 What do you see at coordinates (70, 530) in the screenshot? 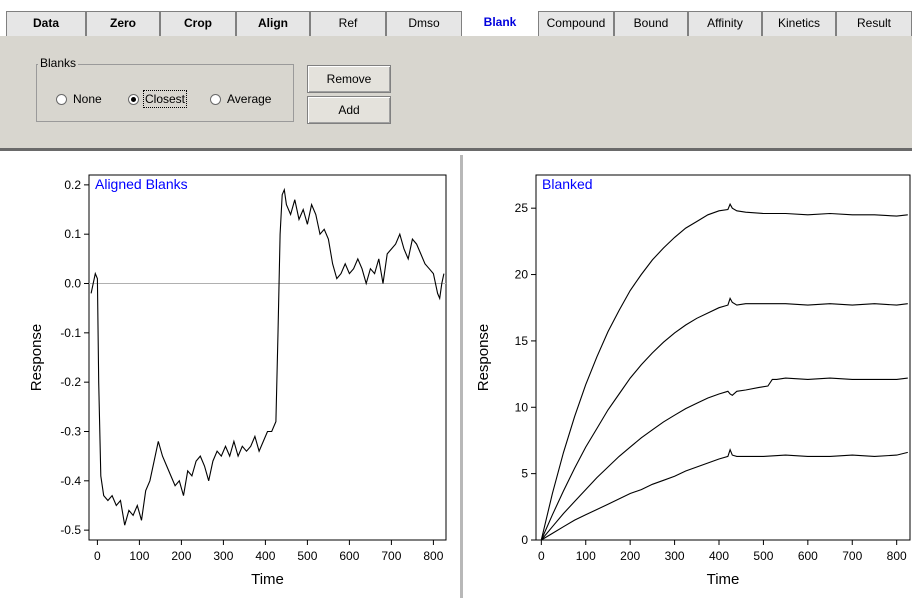
I see `y-tick-label: -0.5` at bounding box center [70, 530].